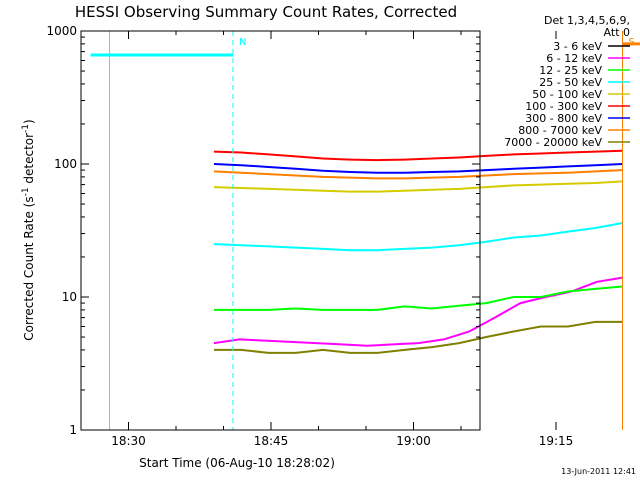  Describe the element at coordinates (73, 430) in the screenshot. I see `y-tick-label: 1` at that location.